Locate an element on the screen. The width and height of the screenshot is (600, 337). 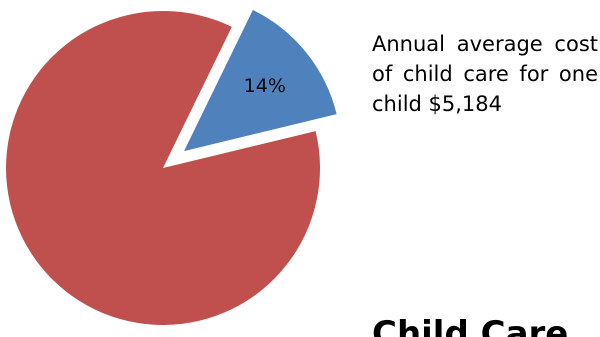
pie-slice-small is located at coordinates (260, 80).